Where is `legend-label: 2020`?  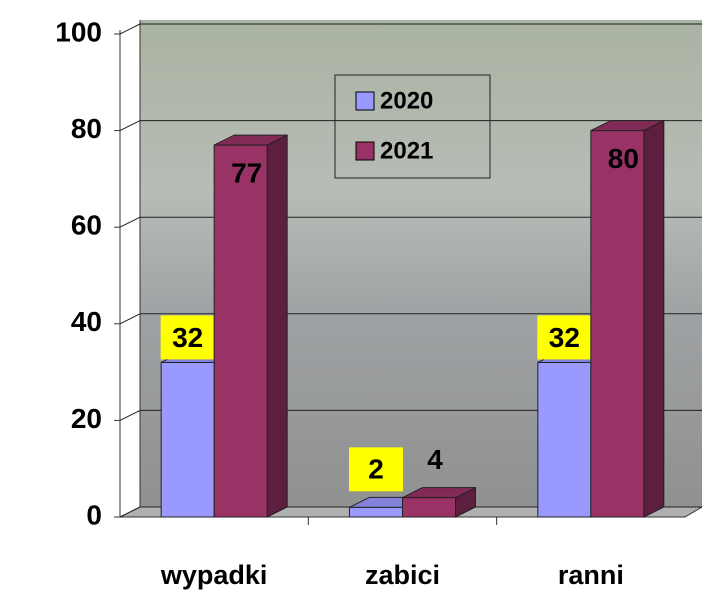 legend-label: 2020 is located at coordinates (406, 100).